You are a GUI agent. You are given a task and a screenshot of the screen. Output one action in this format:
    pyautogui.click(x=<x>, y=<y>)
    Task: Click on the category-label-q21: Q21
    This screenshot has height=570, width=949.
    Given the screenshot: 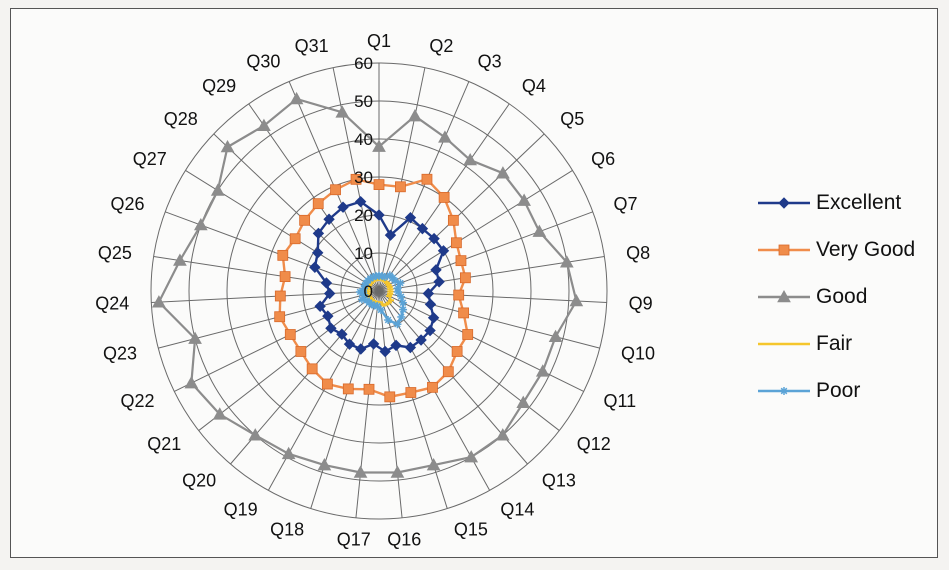 What is the action you would take?
    pyautogui.click(x=164, y=444)
    